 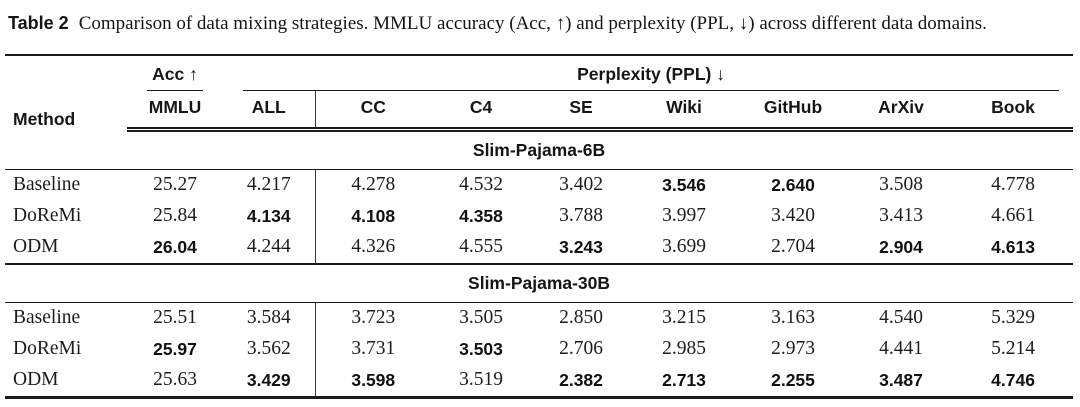 What do you see at coordinates (901, 247) in the screenshot?
I see `value-cell: 2.904` at bounding box center [901, 247].